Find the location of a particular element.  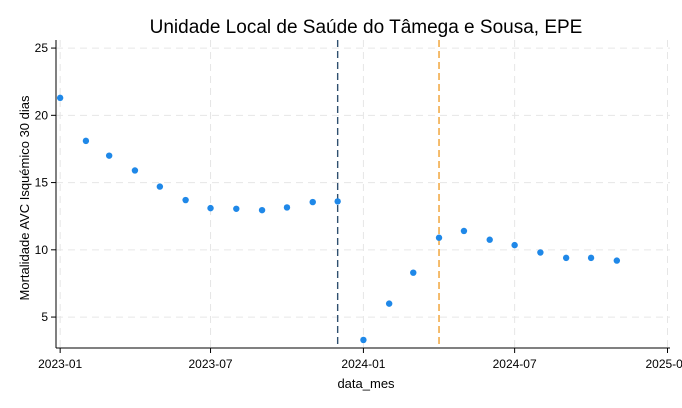

y-tick-label: 15 is located at coordinates (42, 183).